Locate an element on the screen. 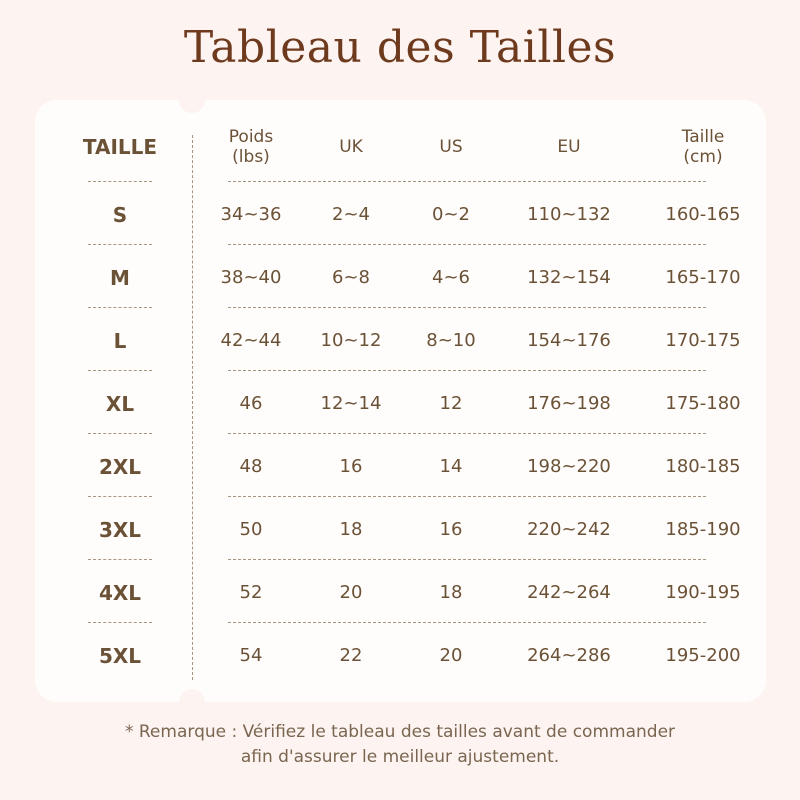 The height and width of the screenshot is (800, 800). cell-size: 2XL is located at coordinates (120, 467).